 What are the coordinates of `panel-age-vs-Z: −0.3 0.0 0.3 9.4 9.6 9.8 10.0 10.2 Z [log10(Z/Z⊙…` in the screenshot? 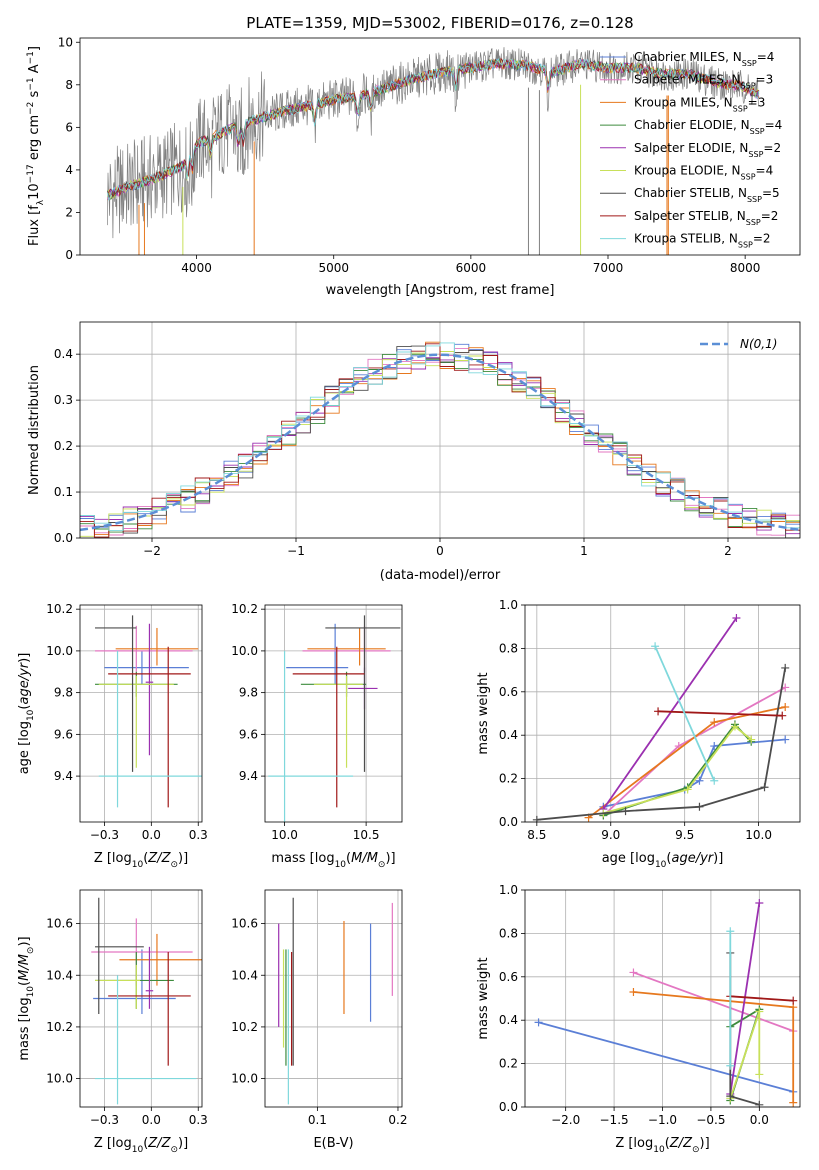 It's located at (112, 736).